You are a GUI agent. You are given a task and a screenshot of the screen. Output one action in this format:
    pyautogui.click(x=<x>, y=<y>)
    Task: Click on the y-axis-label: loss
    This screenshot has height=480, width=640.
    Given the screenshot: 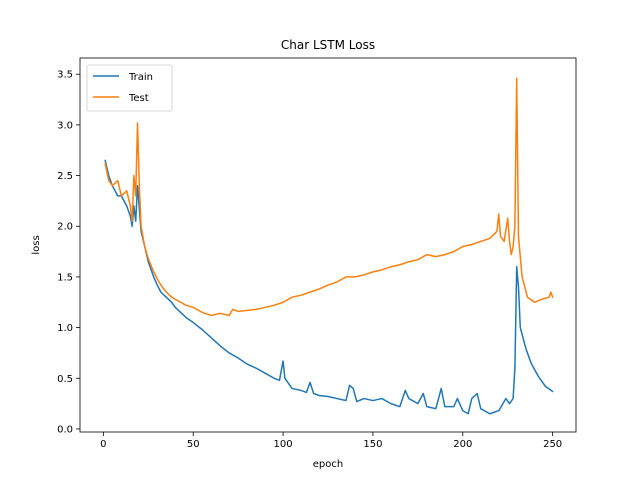 What is the action you would take?
    pyautogui.click(x=36, y=244)
    